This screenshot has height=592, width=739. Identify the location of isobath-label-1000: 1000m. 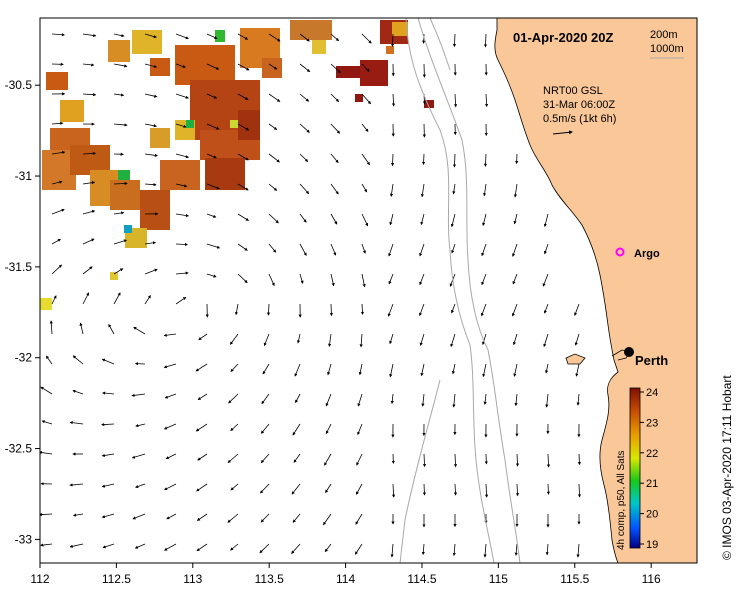
(667, 49).